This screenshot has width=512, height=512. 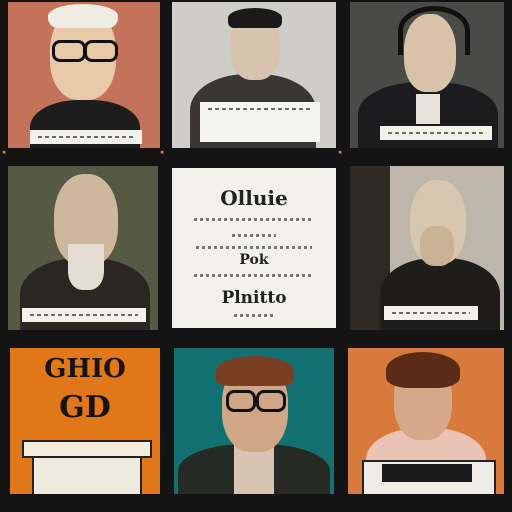 I want to click on tile-document: Olluie Pok Plnitto, so click(x=254, y=248).